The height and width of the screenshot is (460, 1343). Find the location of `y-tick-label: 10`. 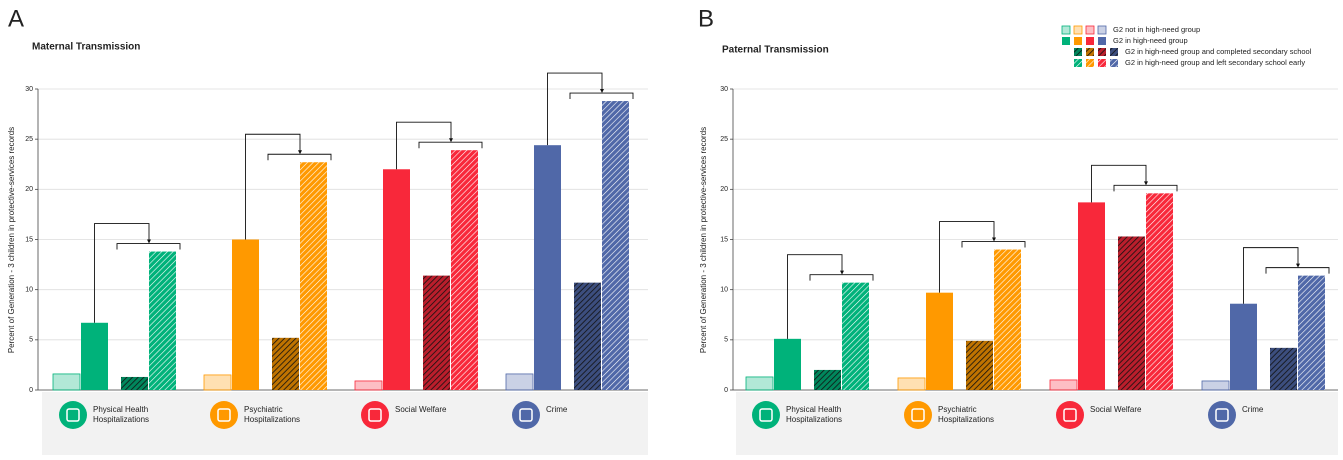

y-tick-label: 10 is located at coordinates (29, 290).